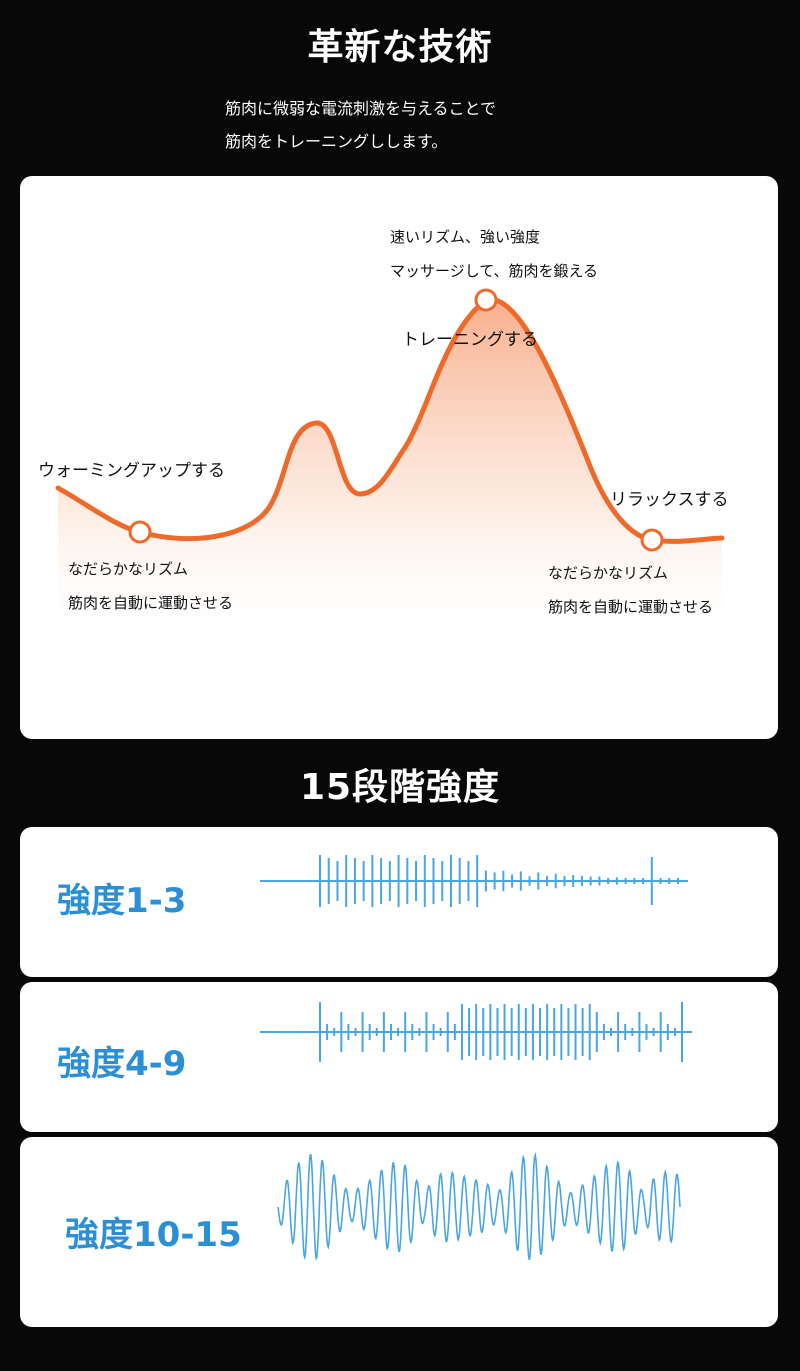 The width and height of the screenshot is (800, 1371). I want to click on pulse-wave-high, so click(479, 1206).